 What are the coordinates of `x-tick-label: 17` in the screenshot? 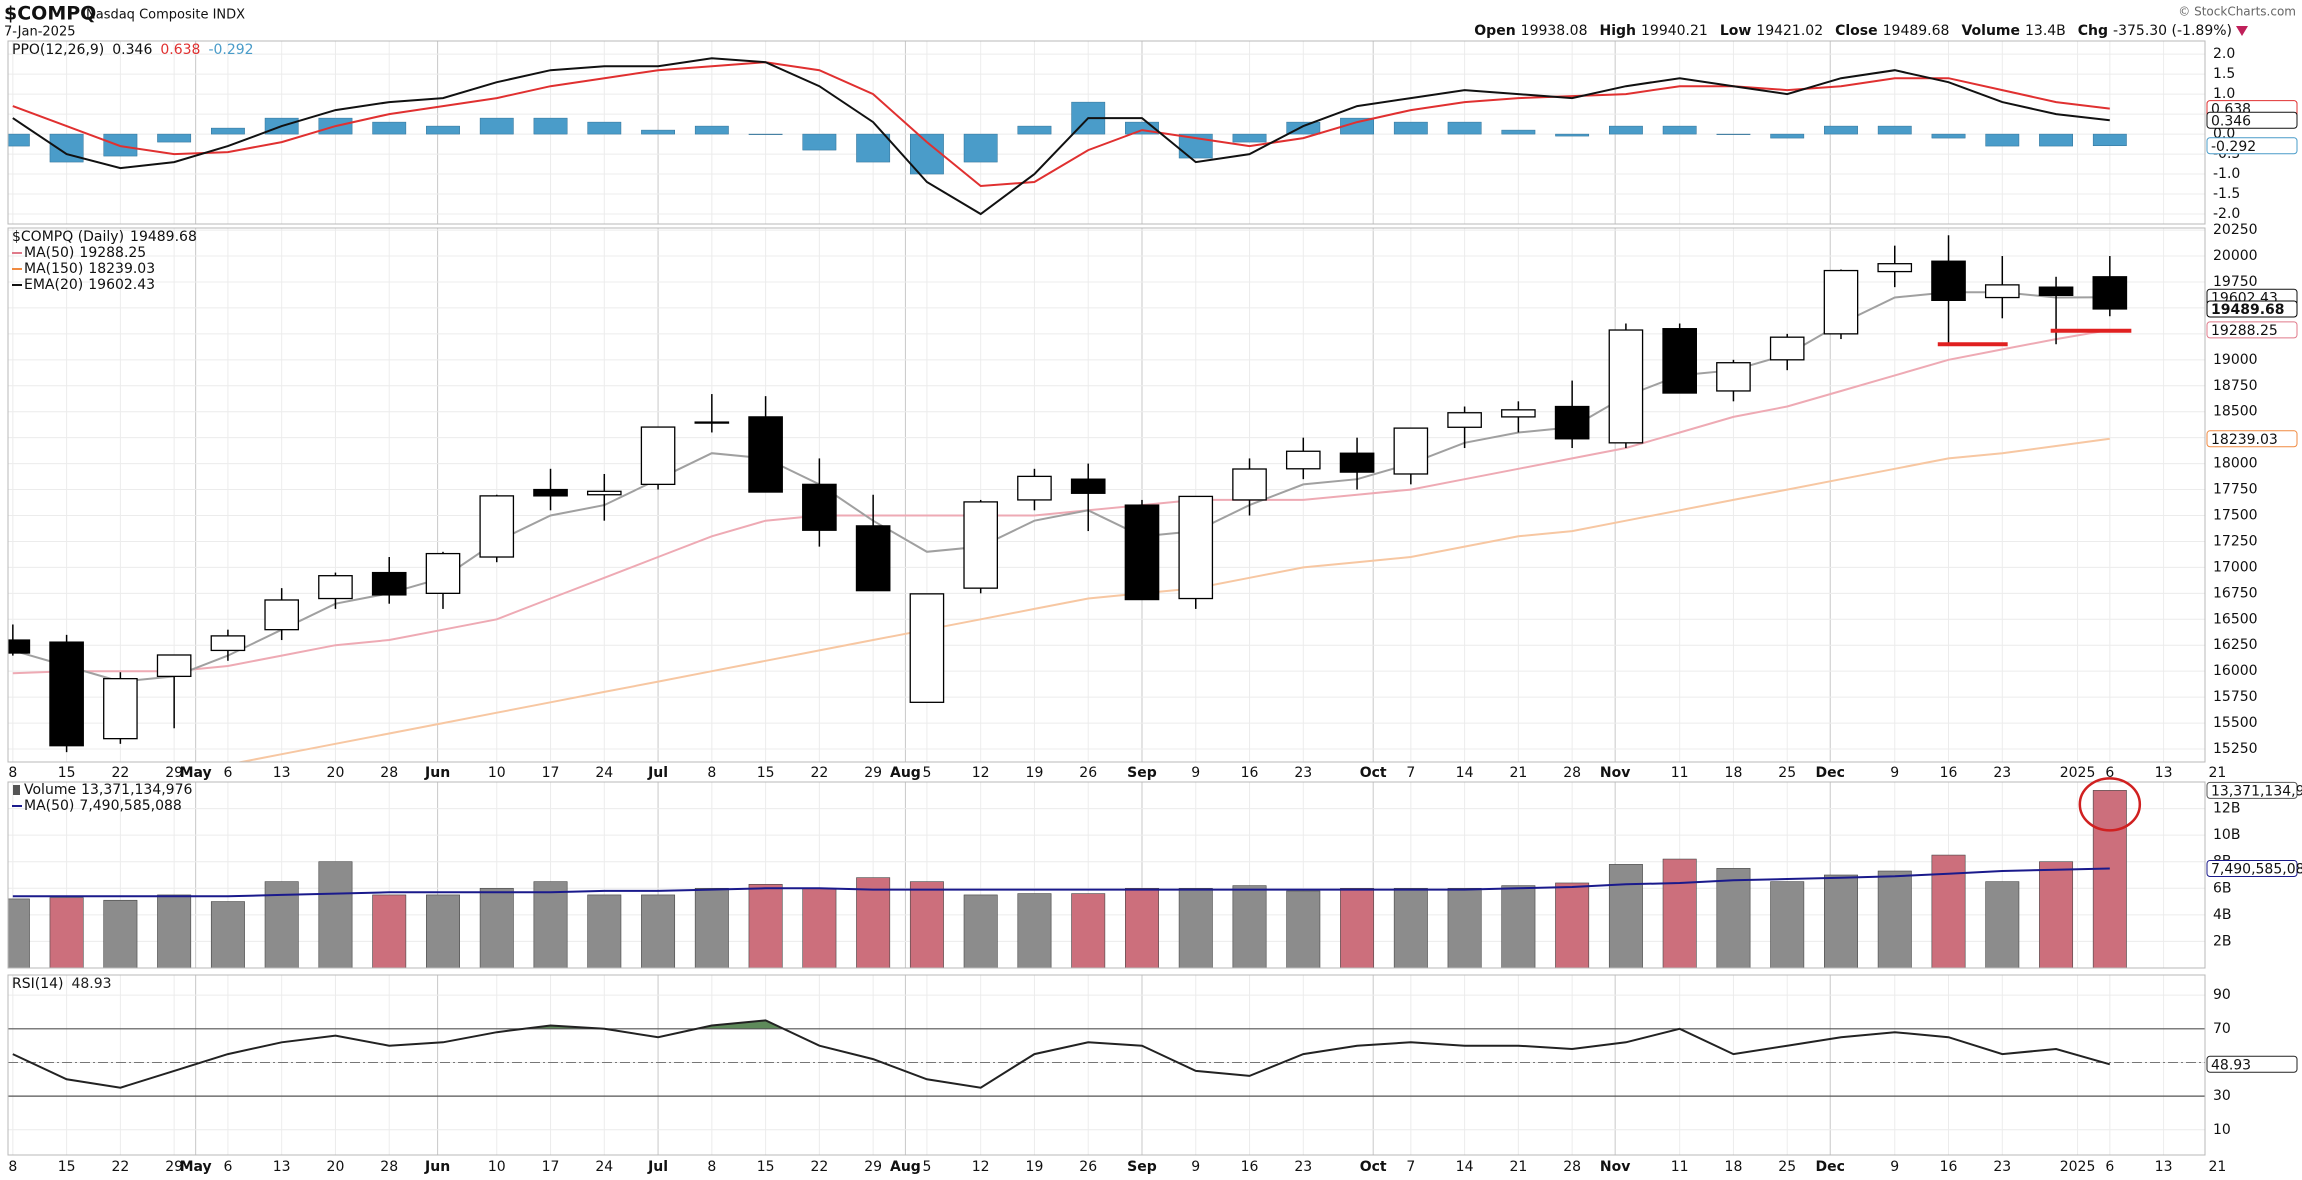 It's located at (551, 773).